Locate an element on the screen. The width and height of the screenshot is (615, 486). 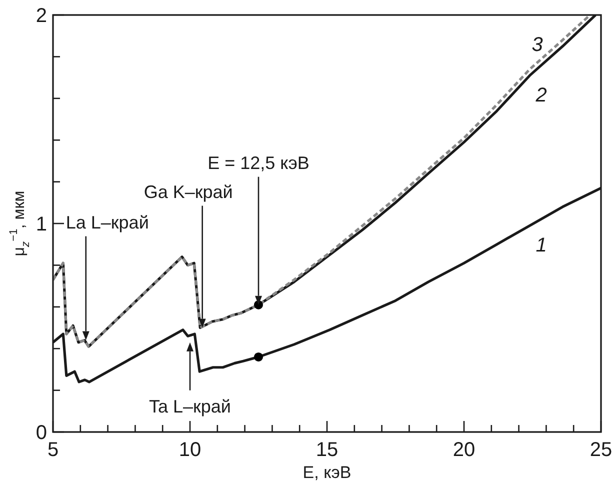
x-axis-title: E, кэВ is located at coordinates (327, 472).